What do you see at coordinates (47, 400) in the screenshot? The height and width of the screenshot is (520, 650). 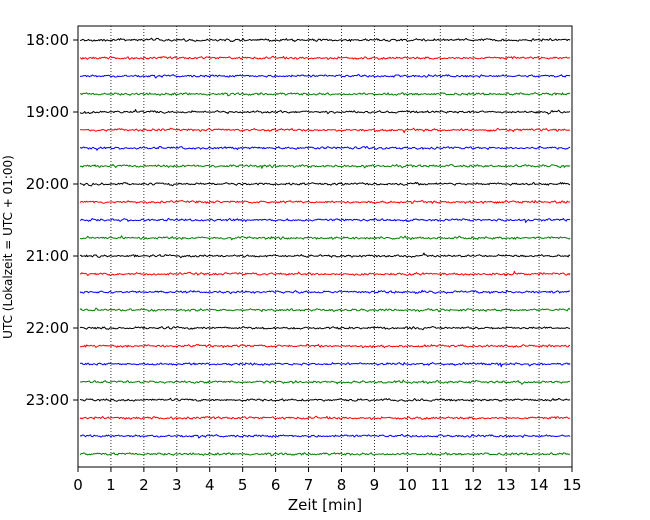 I see `y-tick-label: 23:00` at bounding box center [47, 400].